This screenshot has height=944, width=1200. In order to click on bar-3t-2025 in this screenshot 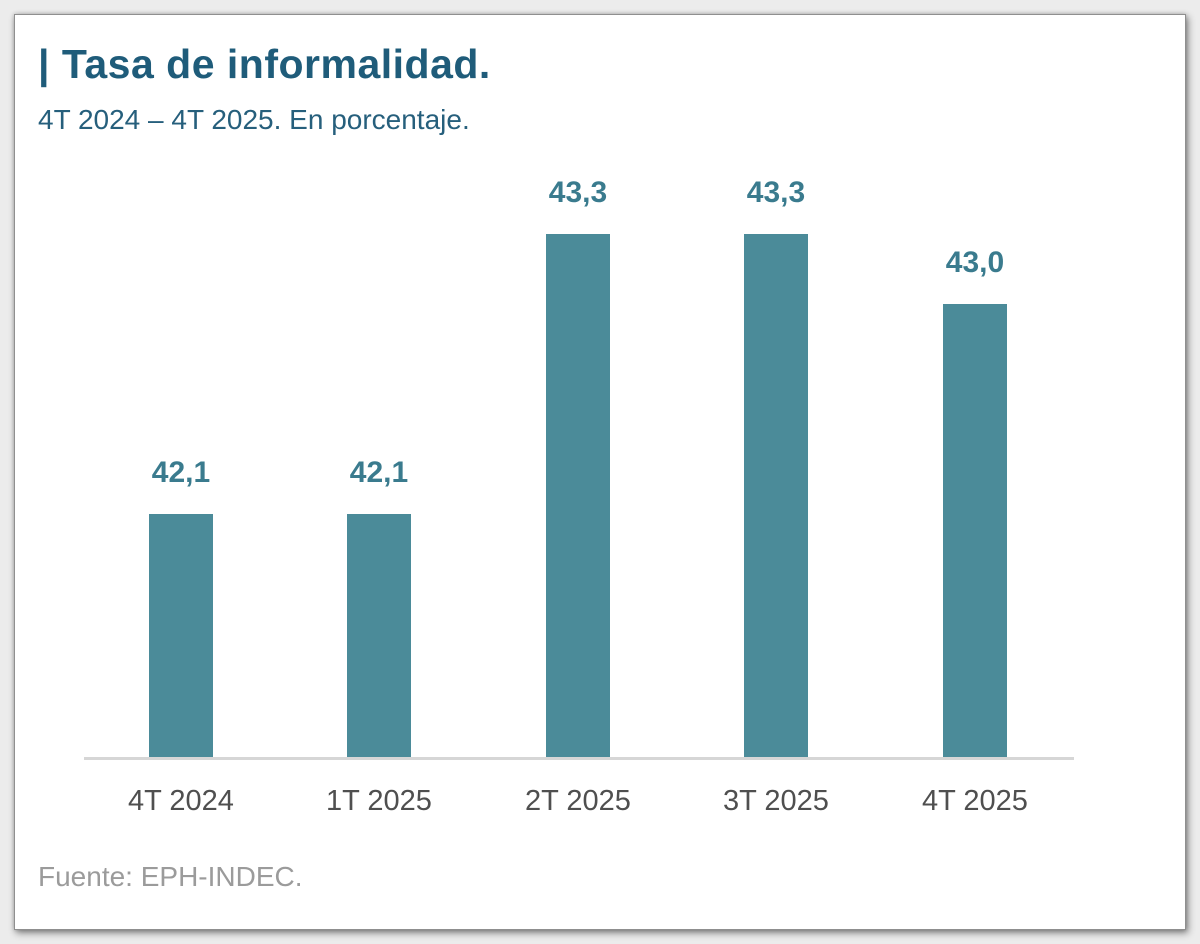, I will do `click(776, 496)`.